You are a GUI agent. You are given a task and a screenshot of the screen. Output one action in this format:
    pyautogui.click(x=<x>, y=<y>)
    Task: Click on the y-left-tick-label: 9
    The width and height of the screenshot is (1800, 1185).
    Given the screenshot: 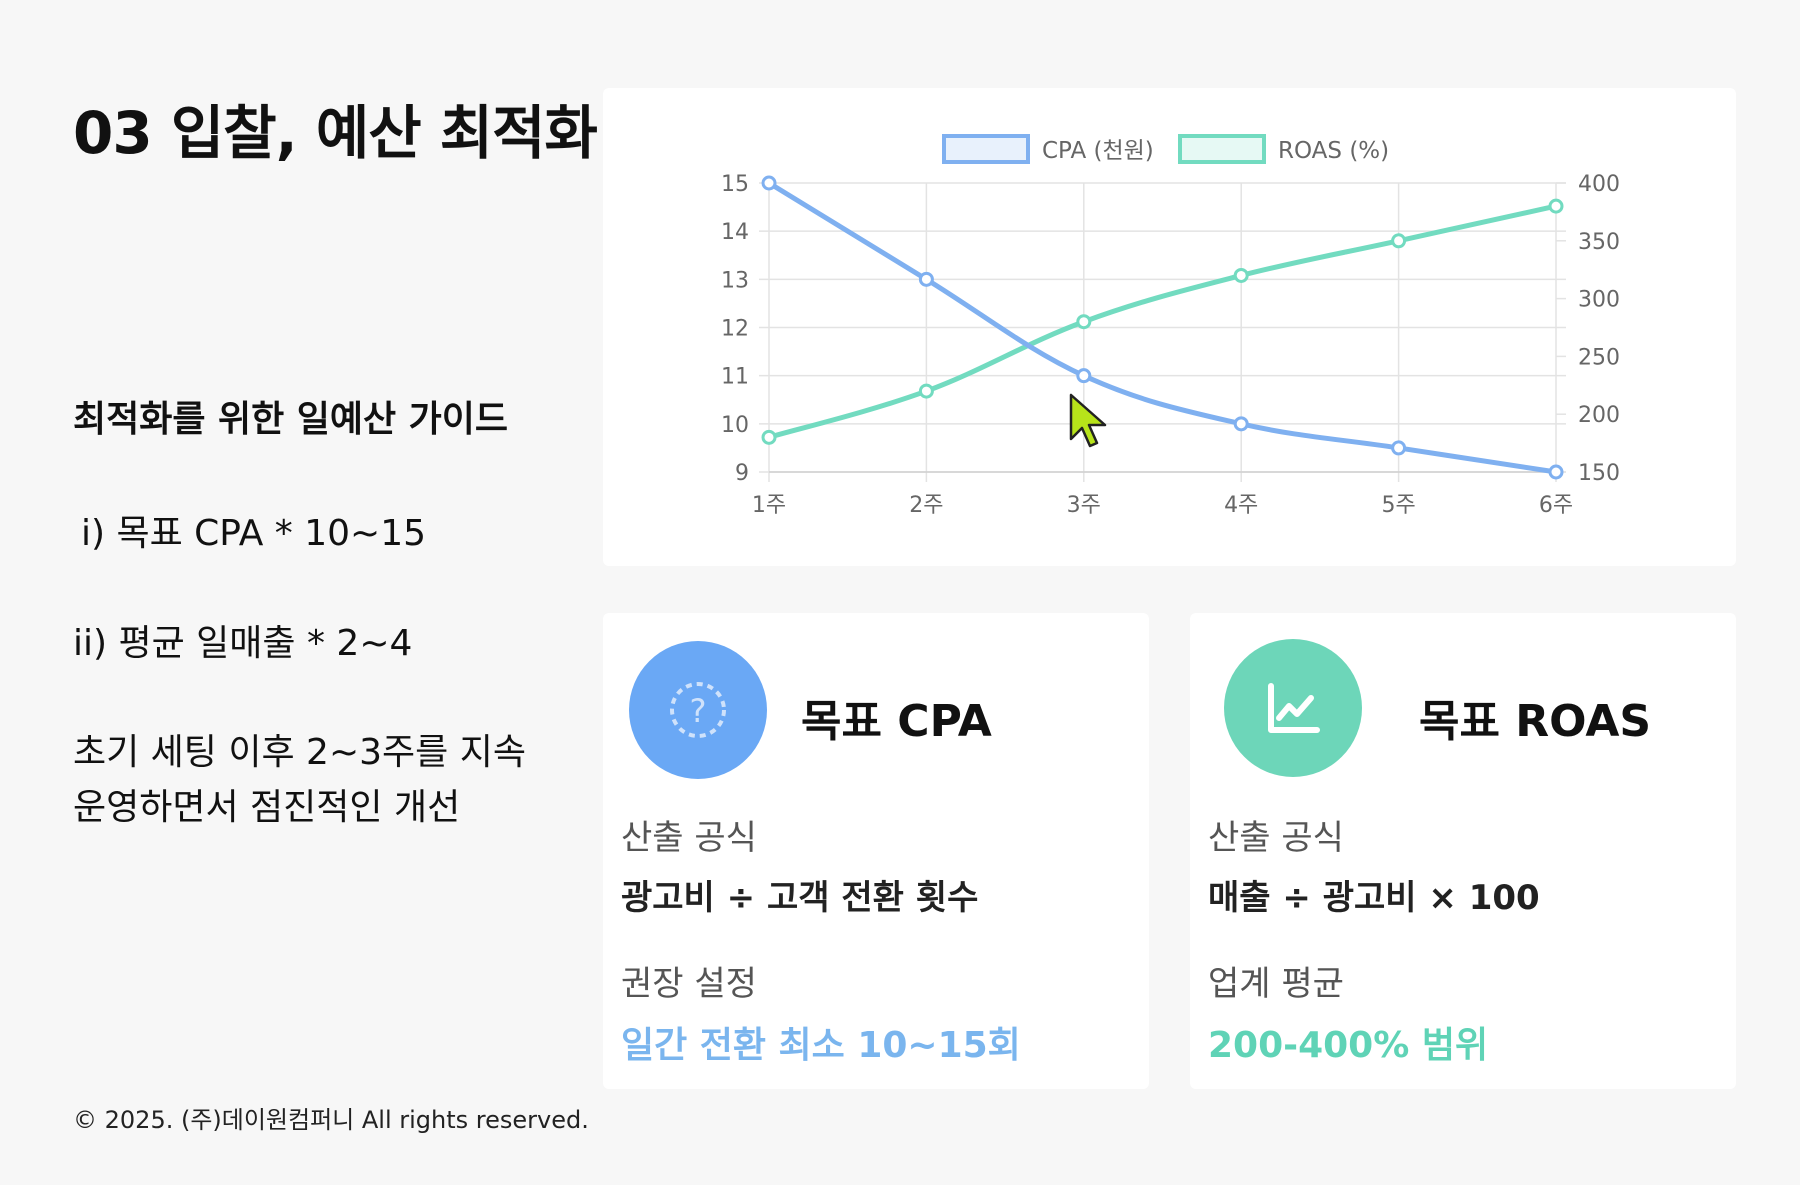 What is the action you would take?
    pyautogui.click(x=742, y=473)
    